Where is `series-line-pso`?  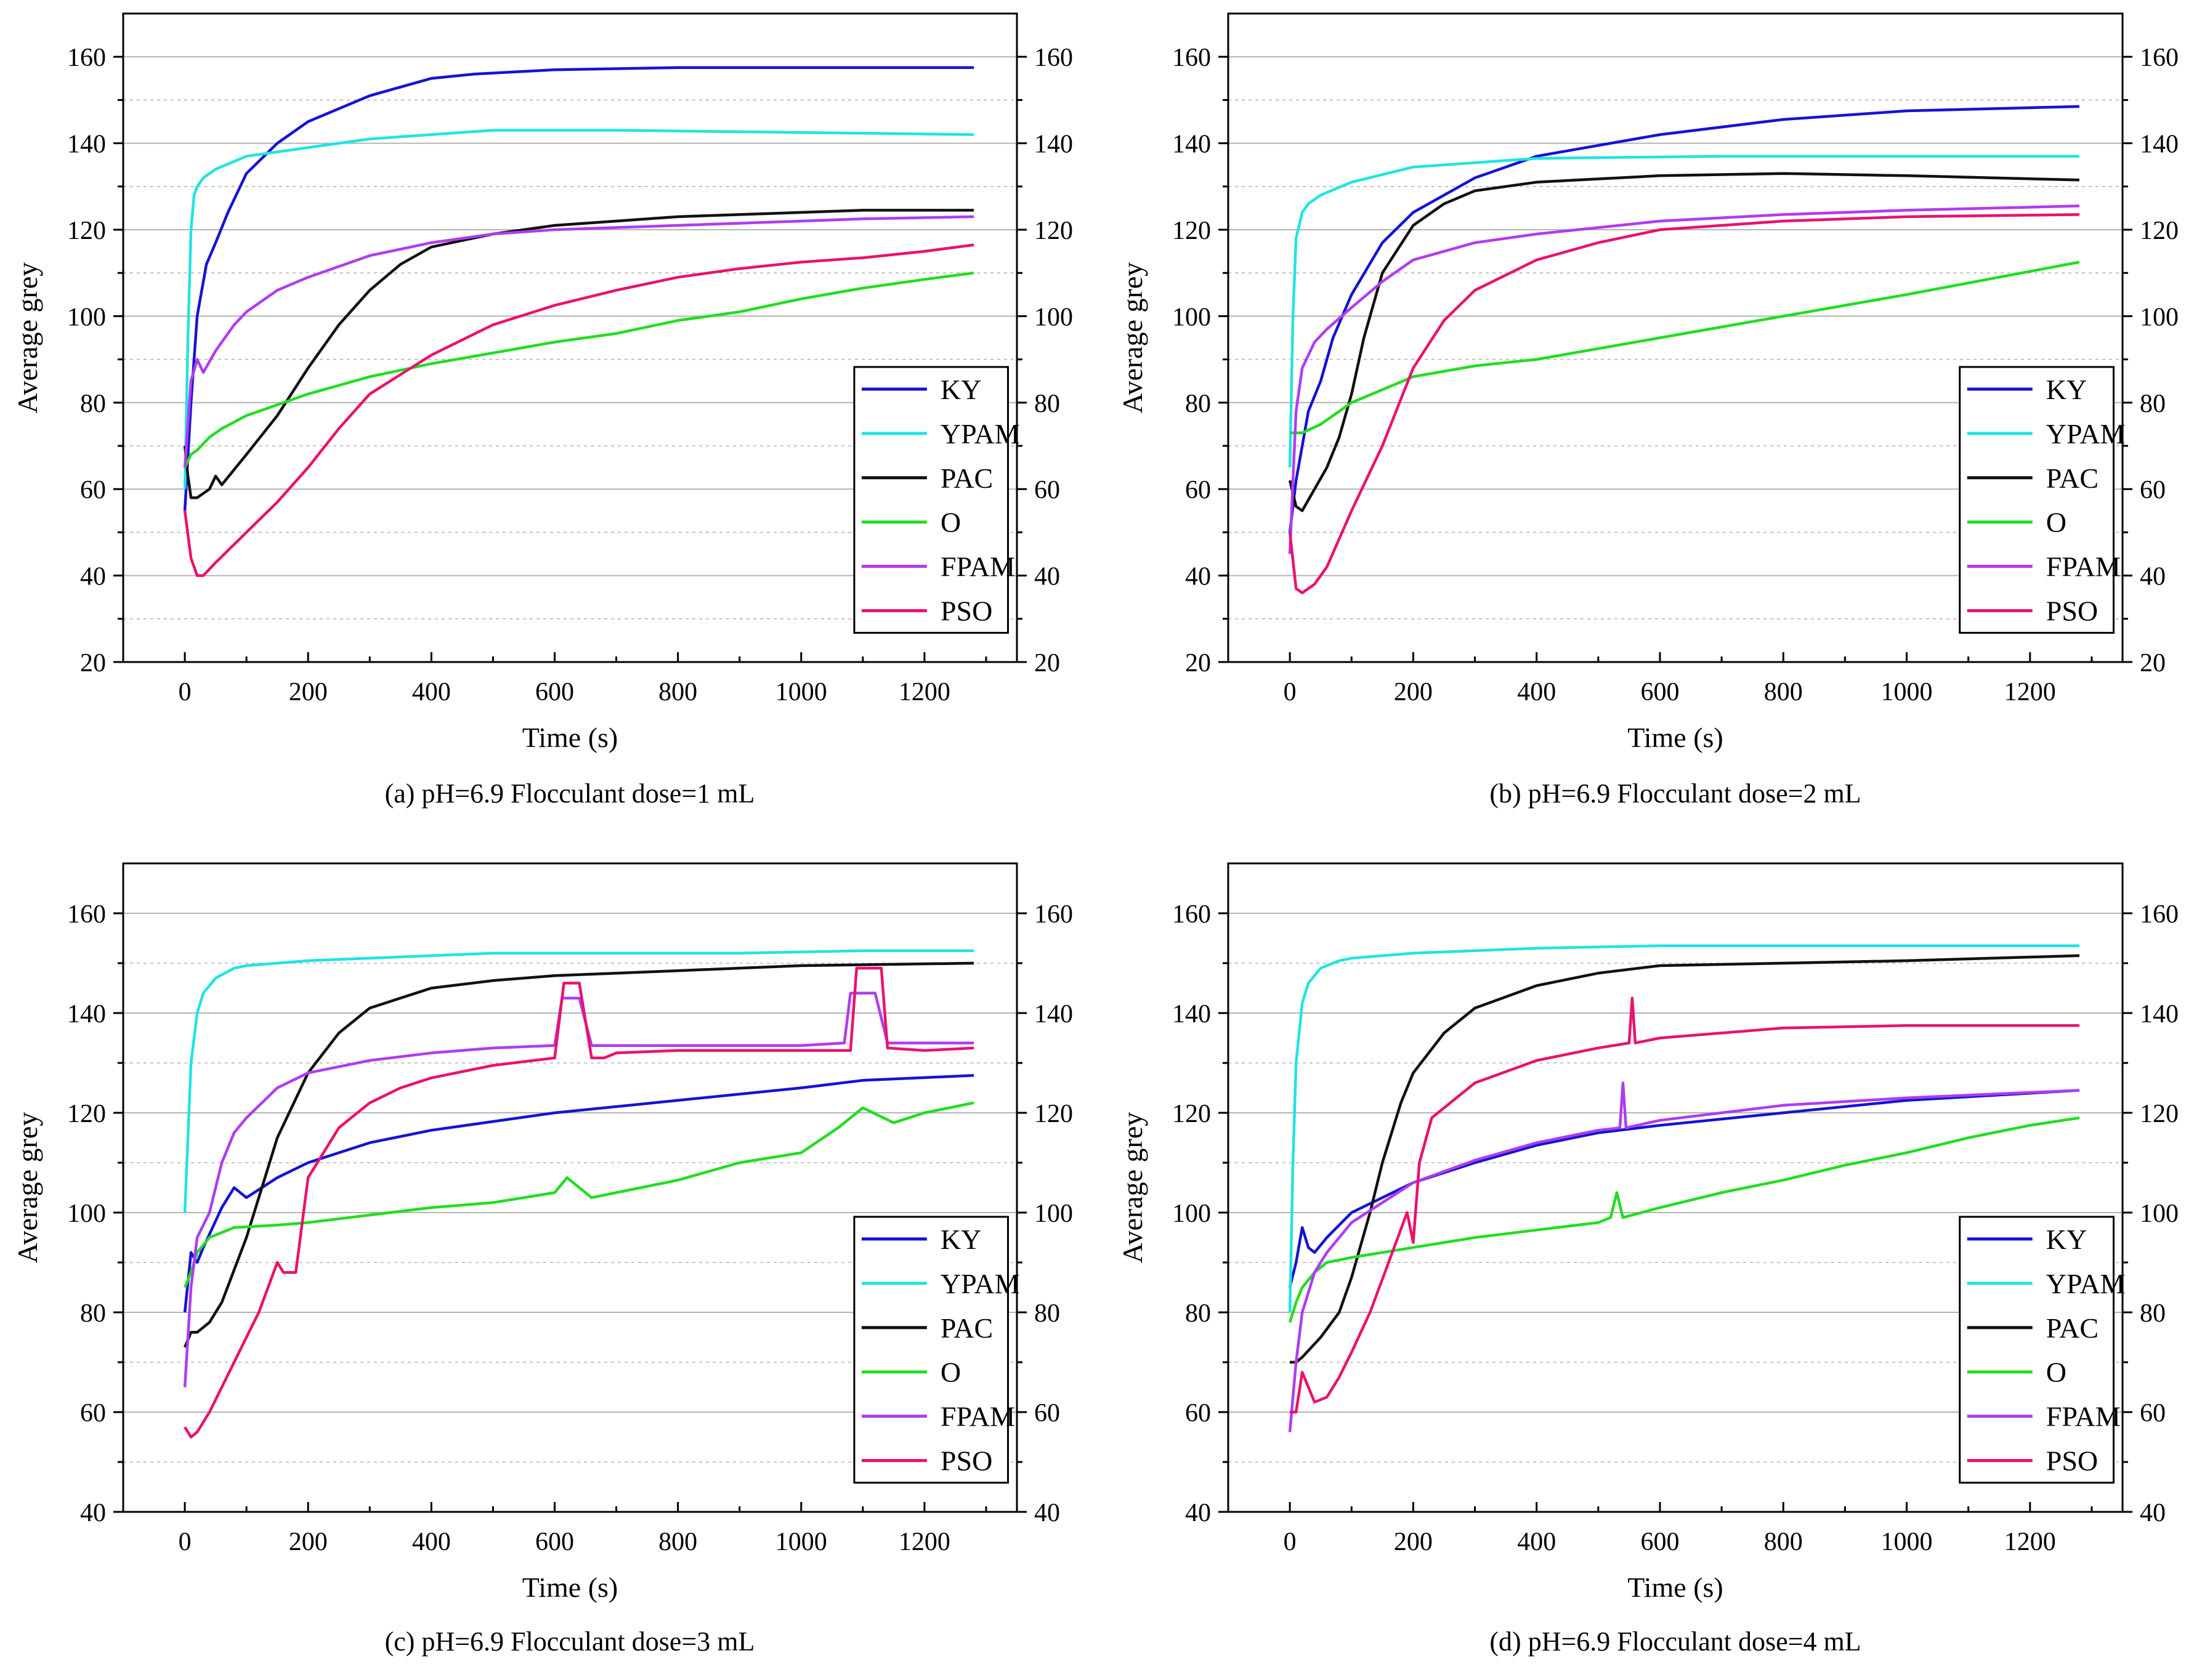 series-line-pso is located at coordinates (1685, 1205).